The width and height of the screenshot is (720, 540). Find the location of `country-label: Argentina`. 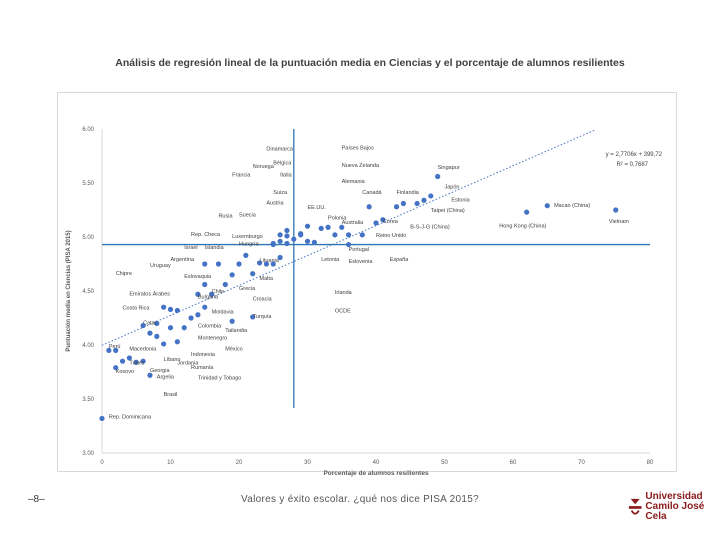

country-label: Argentina is located at coordinates (183, 260).